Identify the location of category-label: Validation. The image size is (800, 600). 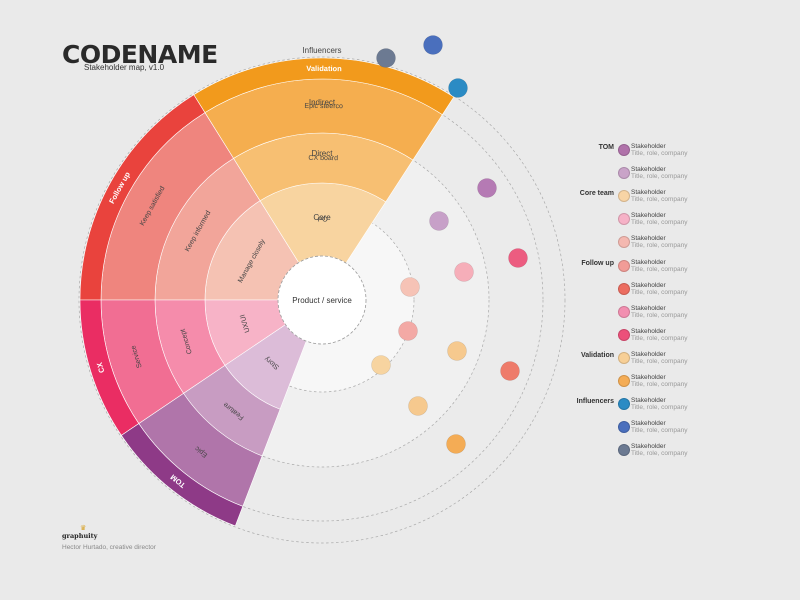
(324, 68).